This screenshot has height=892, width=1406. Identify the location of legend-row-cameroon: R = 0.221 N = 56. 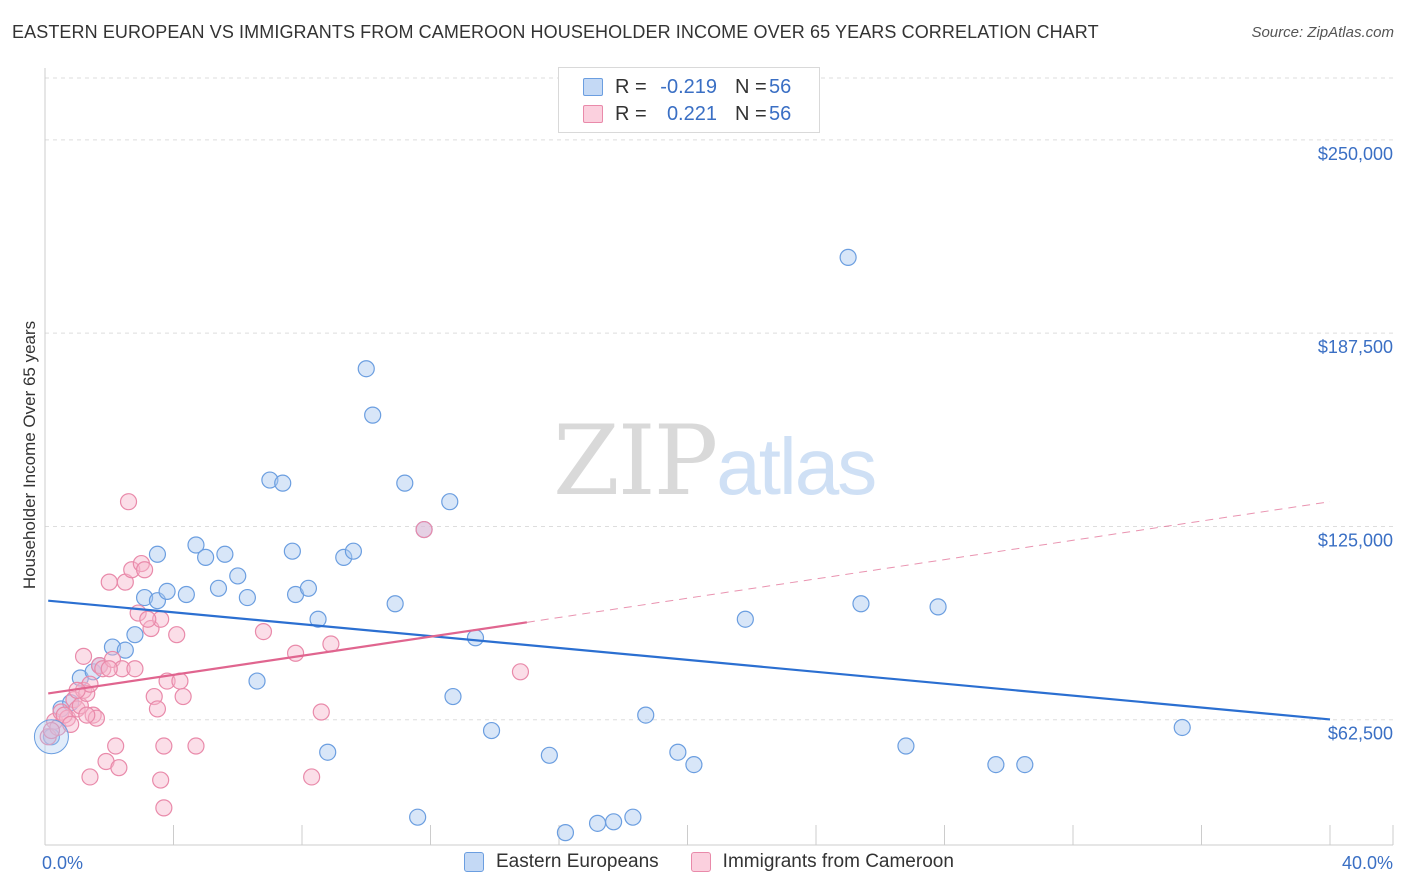
(687, 114).